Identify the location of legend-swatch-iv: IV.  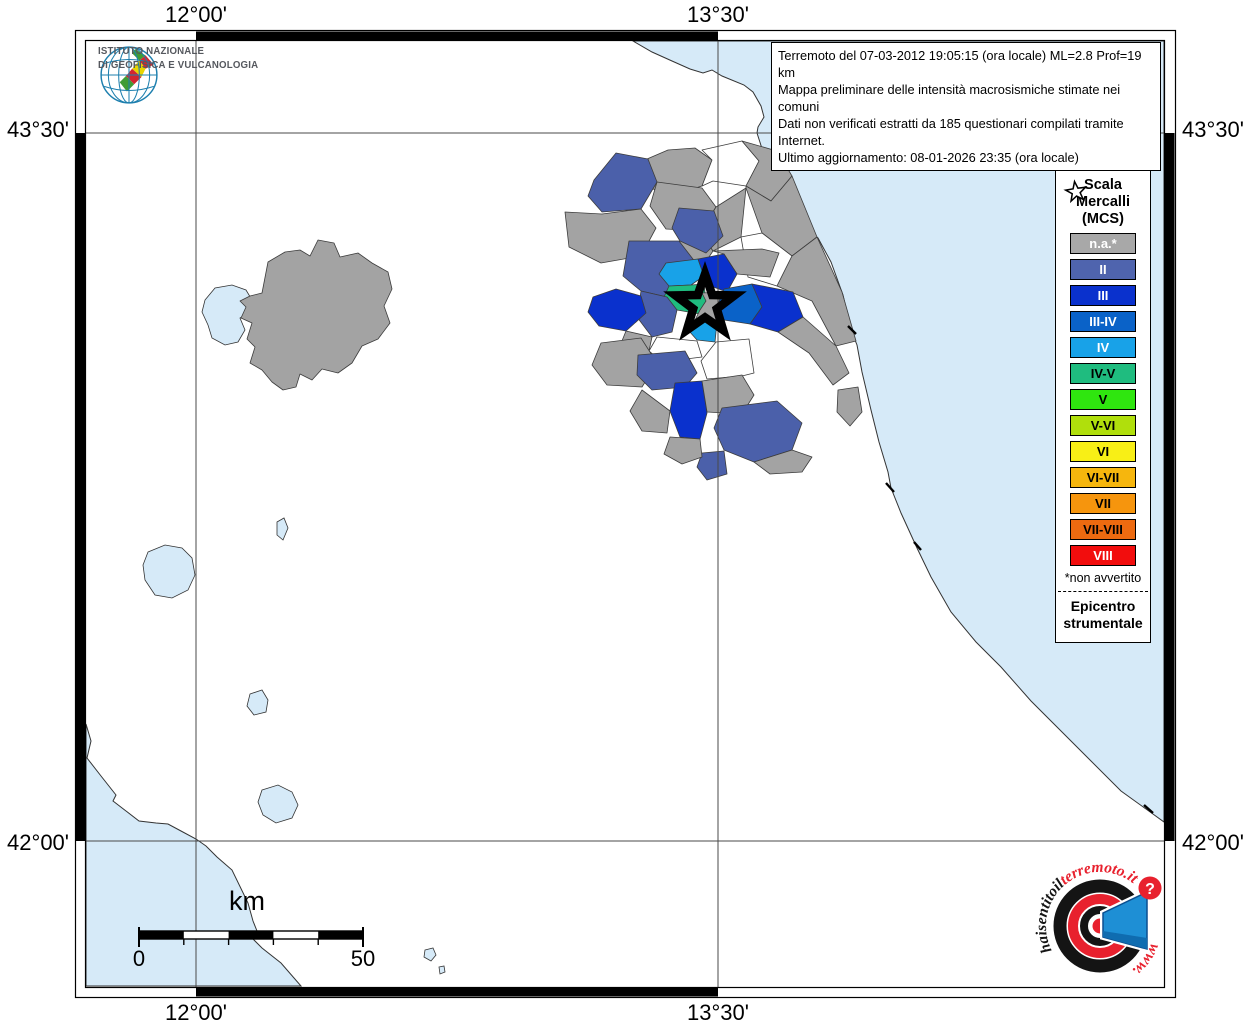
(1103, 348).